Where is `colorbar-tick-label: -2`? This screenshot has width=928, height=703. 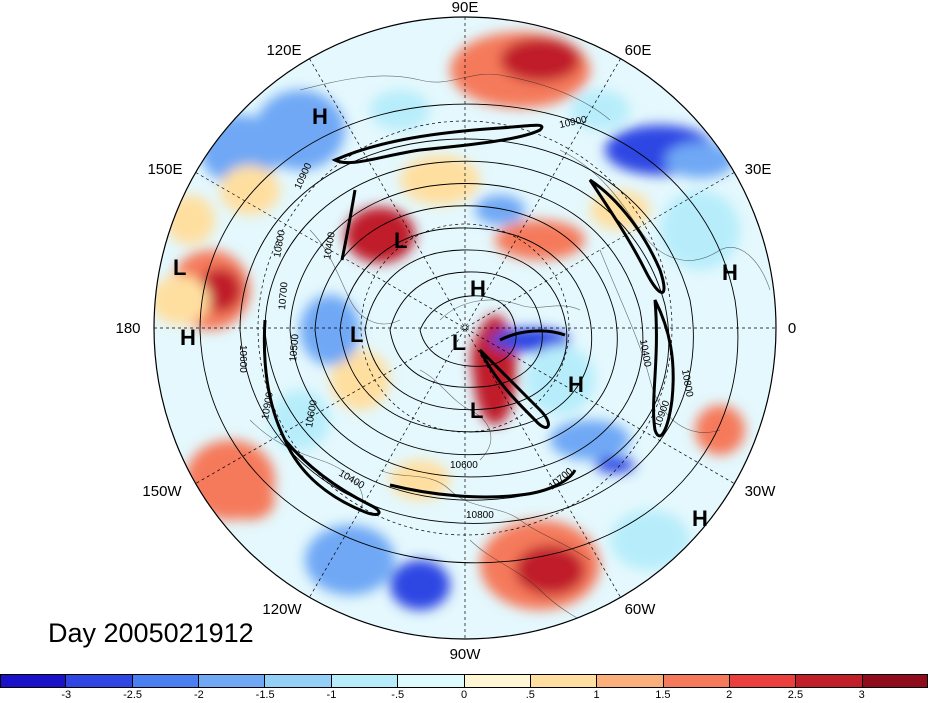
colorbar-tick-label: -2 is located at coordinates (198, 695).